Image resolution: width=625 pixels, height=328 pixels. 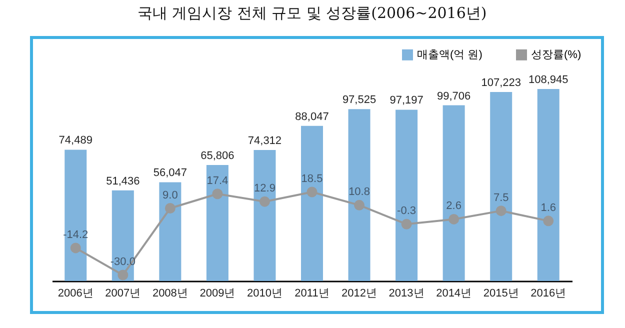 I want to click on data-label: 107,223, so click(x=501, y=83).